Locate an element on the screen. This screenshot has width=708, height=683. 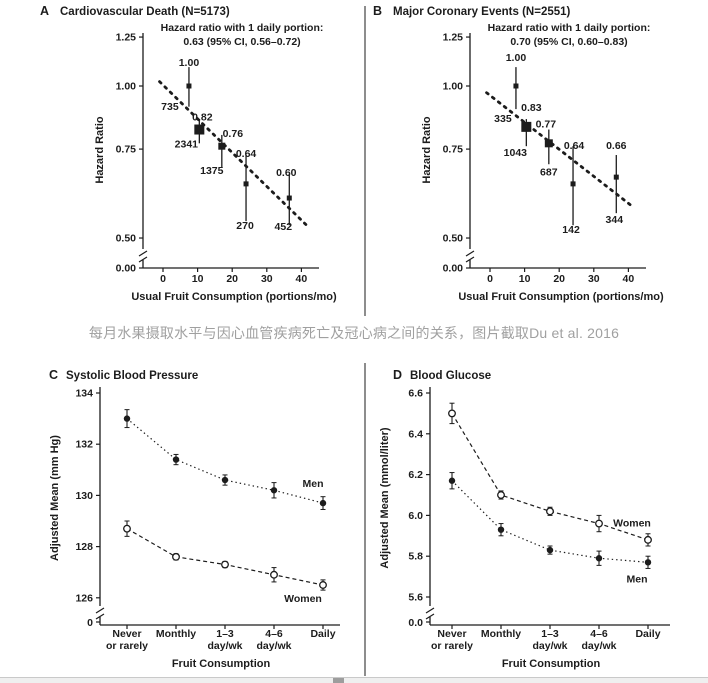
bottom-edge-notch is located at coordinates (338, 680).